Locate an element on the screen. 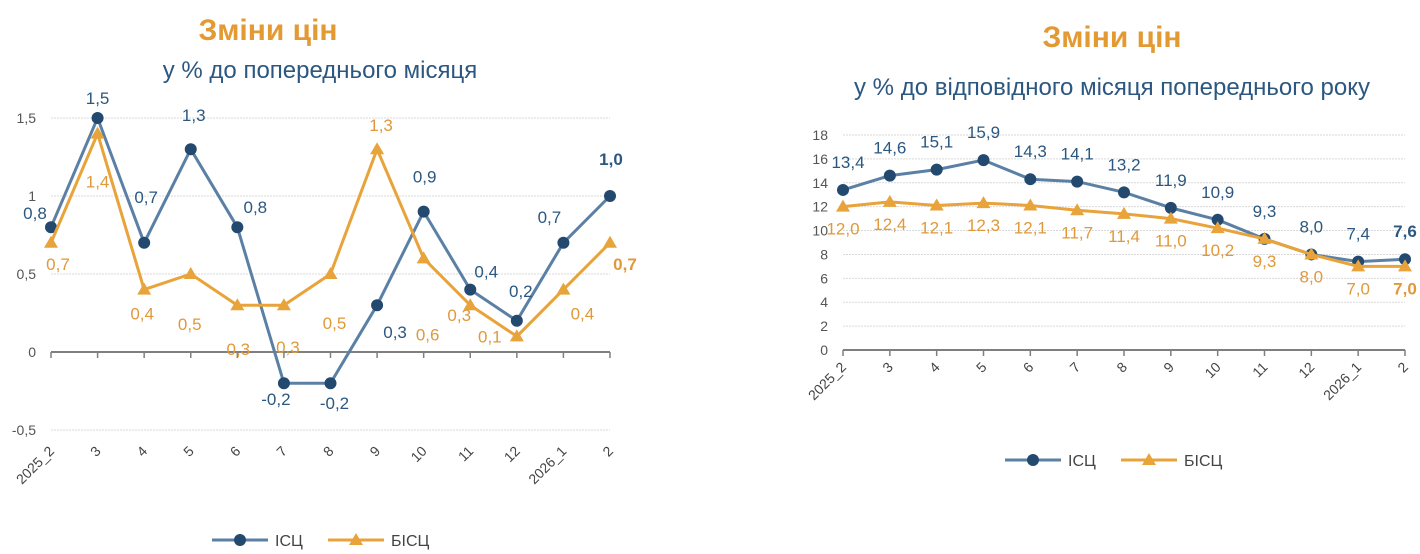 The height and width of the screenshot is (554, 1420). isc-data-label: 10,9 is located at coordinates (1217, 192).